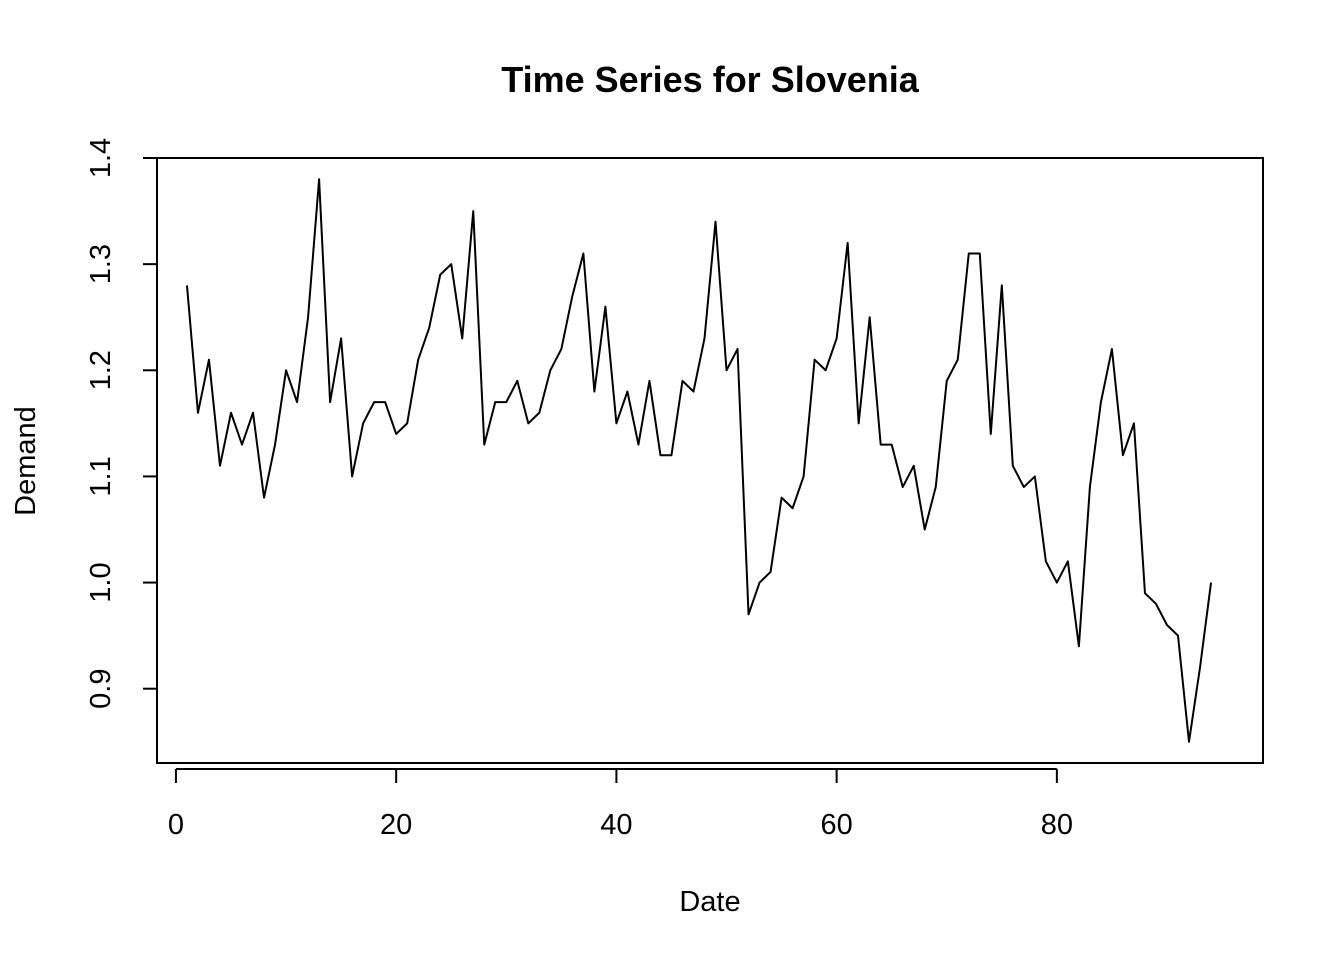 The image size is (1344, 960). Describe the element at coordinates (101, 370) in the screenshot. I see `y-tick-label: 1.2` at that location.